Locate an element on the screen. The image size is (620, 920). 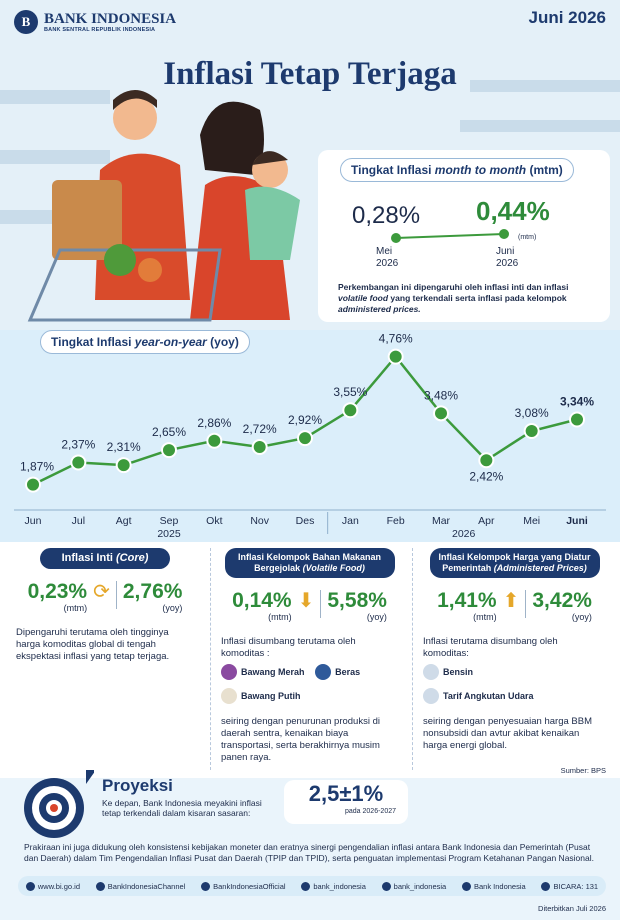
value-label: 2,65% is located at coordinates (169, 432).